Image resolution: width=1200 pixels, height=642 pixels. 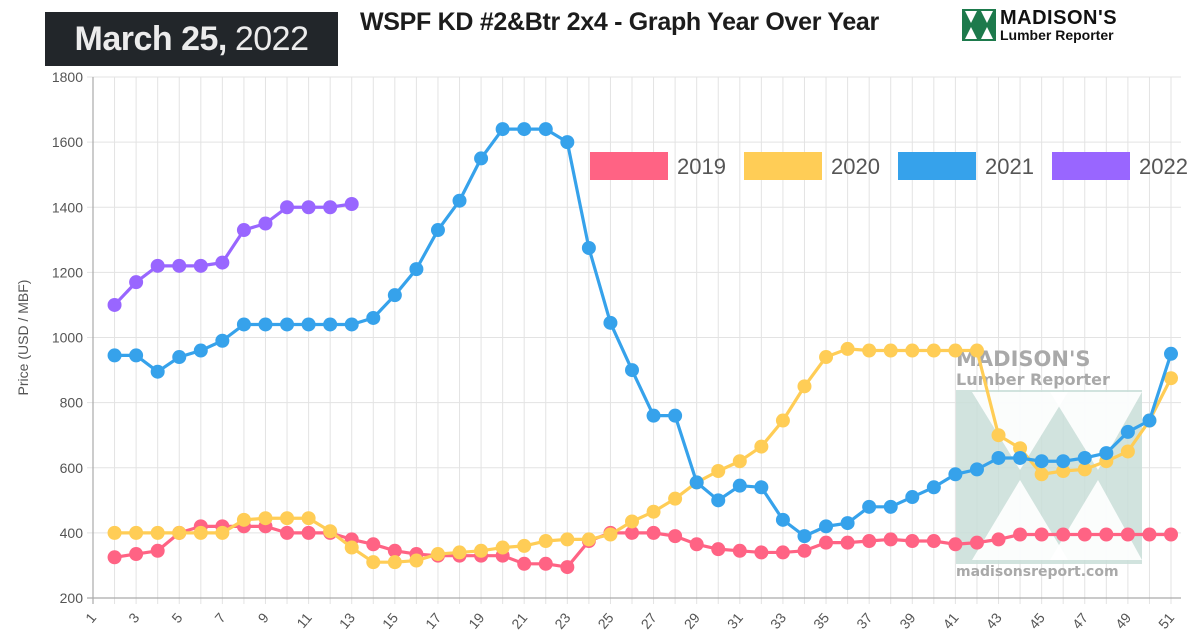 I want to click on legend-item-2021: 2021, so click(x=966, y=166).